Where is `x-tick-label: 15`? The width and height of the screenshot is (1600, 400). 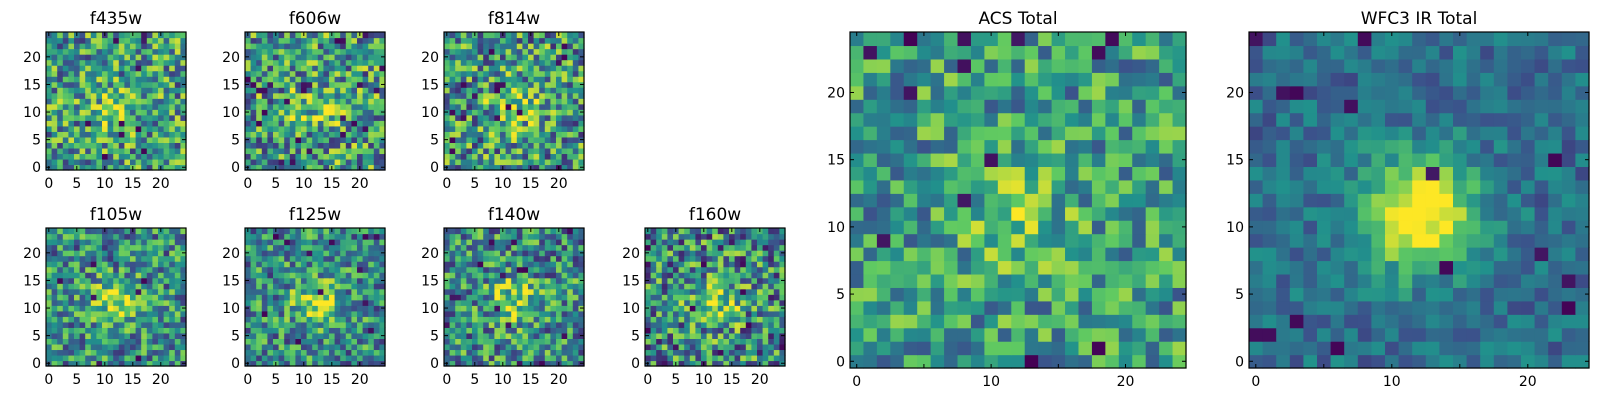
x-tick-label: 15 is located at coordinates (732, 380).